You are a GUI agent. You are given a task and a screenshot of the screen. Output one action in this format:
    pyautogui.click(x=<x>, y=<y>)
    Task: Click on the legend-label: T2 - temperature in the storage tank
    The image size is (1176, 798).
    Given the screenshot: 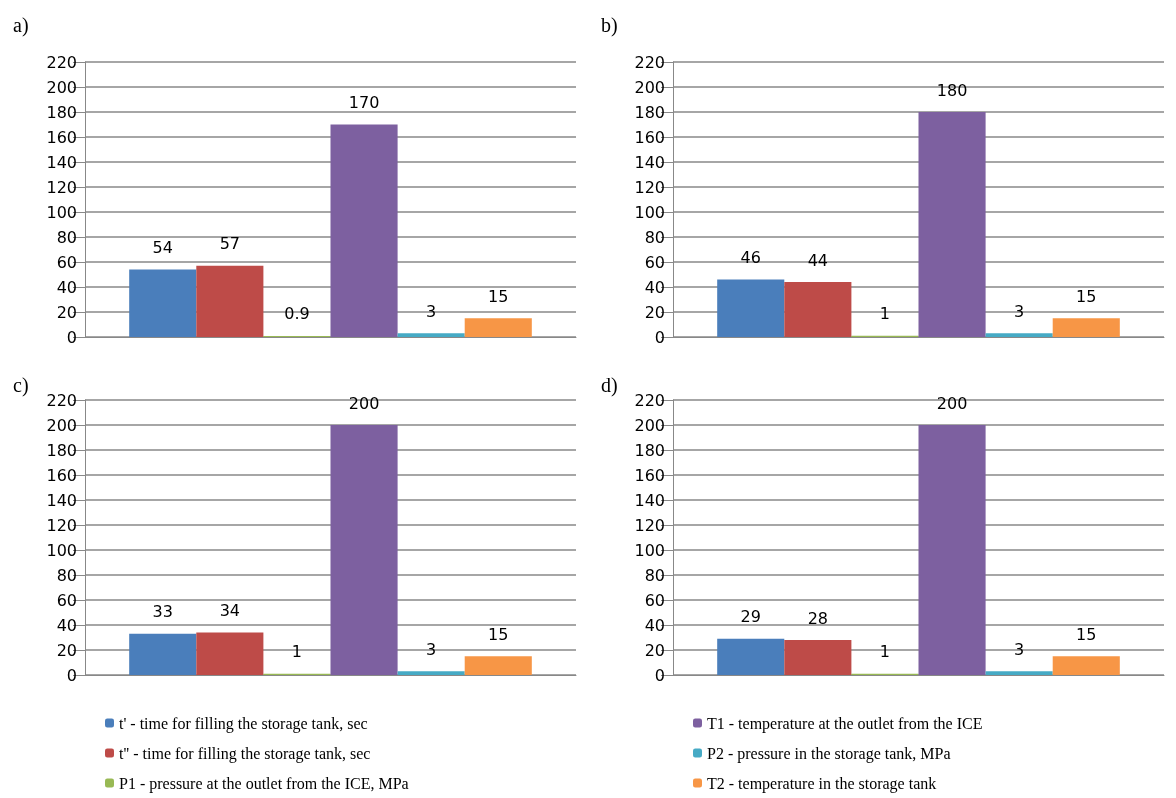 What is the action you would take?
    pyautogui.click(x=822, y=783)
    